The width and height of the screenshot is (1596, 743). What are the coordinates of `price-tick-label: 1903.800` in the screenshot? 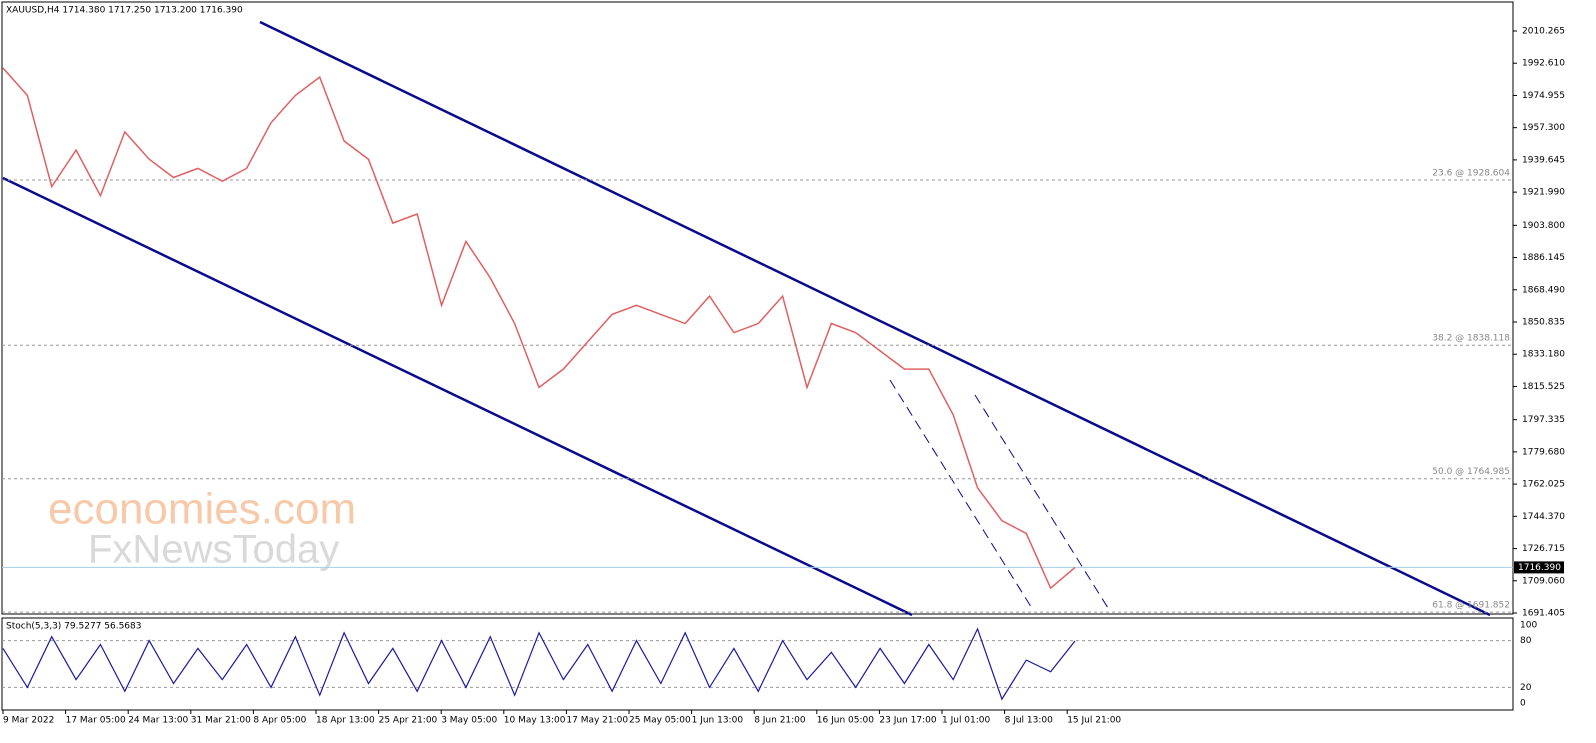 It's located at (1543, 226).